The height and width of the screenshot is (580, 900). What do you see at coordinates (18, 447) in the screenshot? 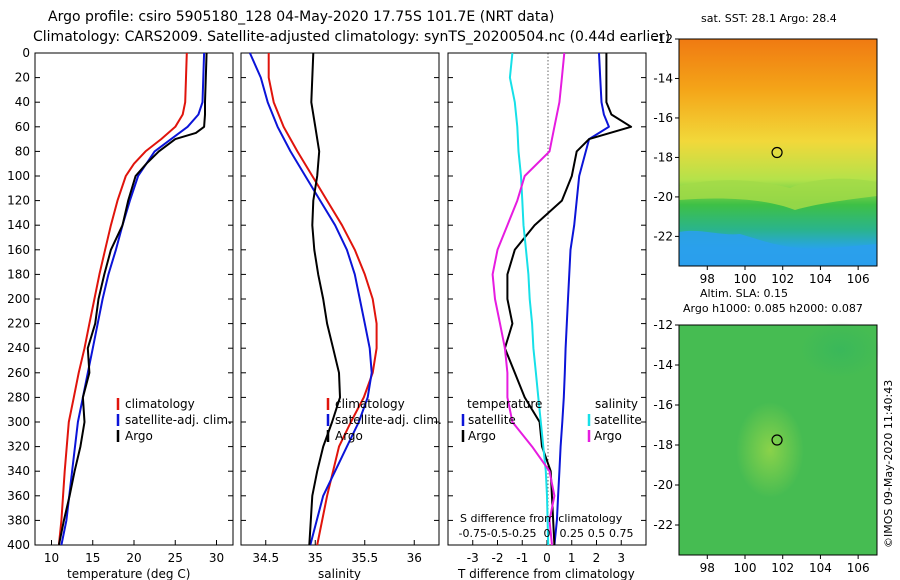
I see `y-tick-label: 320` at bounding box center [18, 447].